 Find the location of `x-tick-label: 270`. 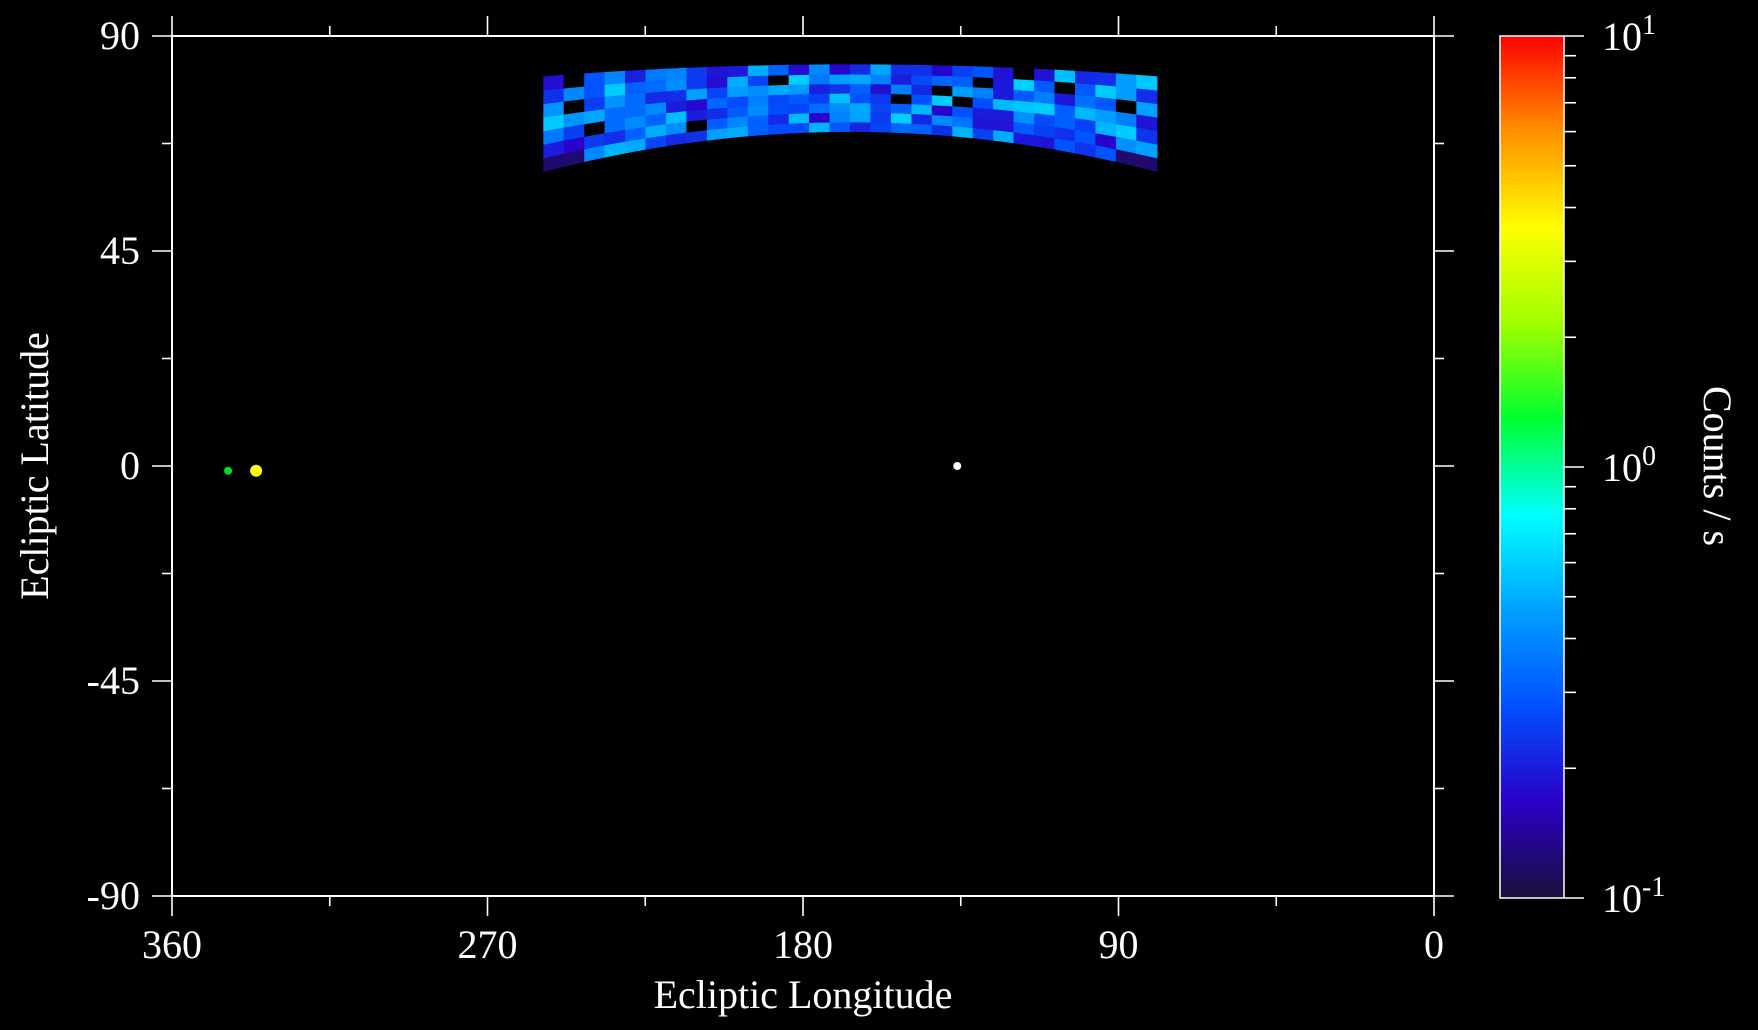

x-tick-label: 270 is located at coordinates (488, 944).